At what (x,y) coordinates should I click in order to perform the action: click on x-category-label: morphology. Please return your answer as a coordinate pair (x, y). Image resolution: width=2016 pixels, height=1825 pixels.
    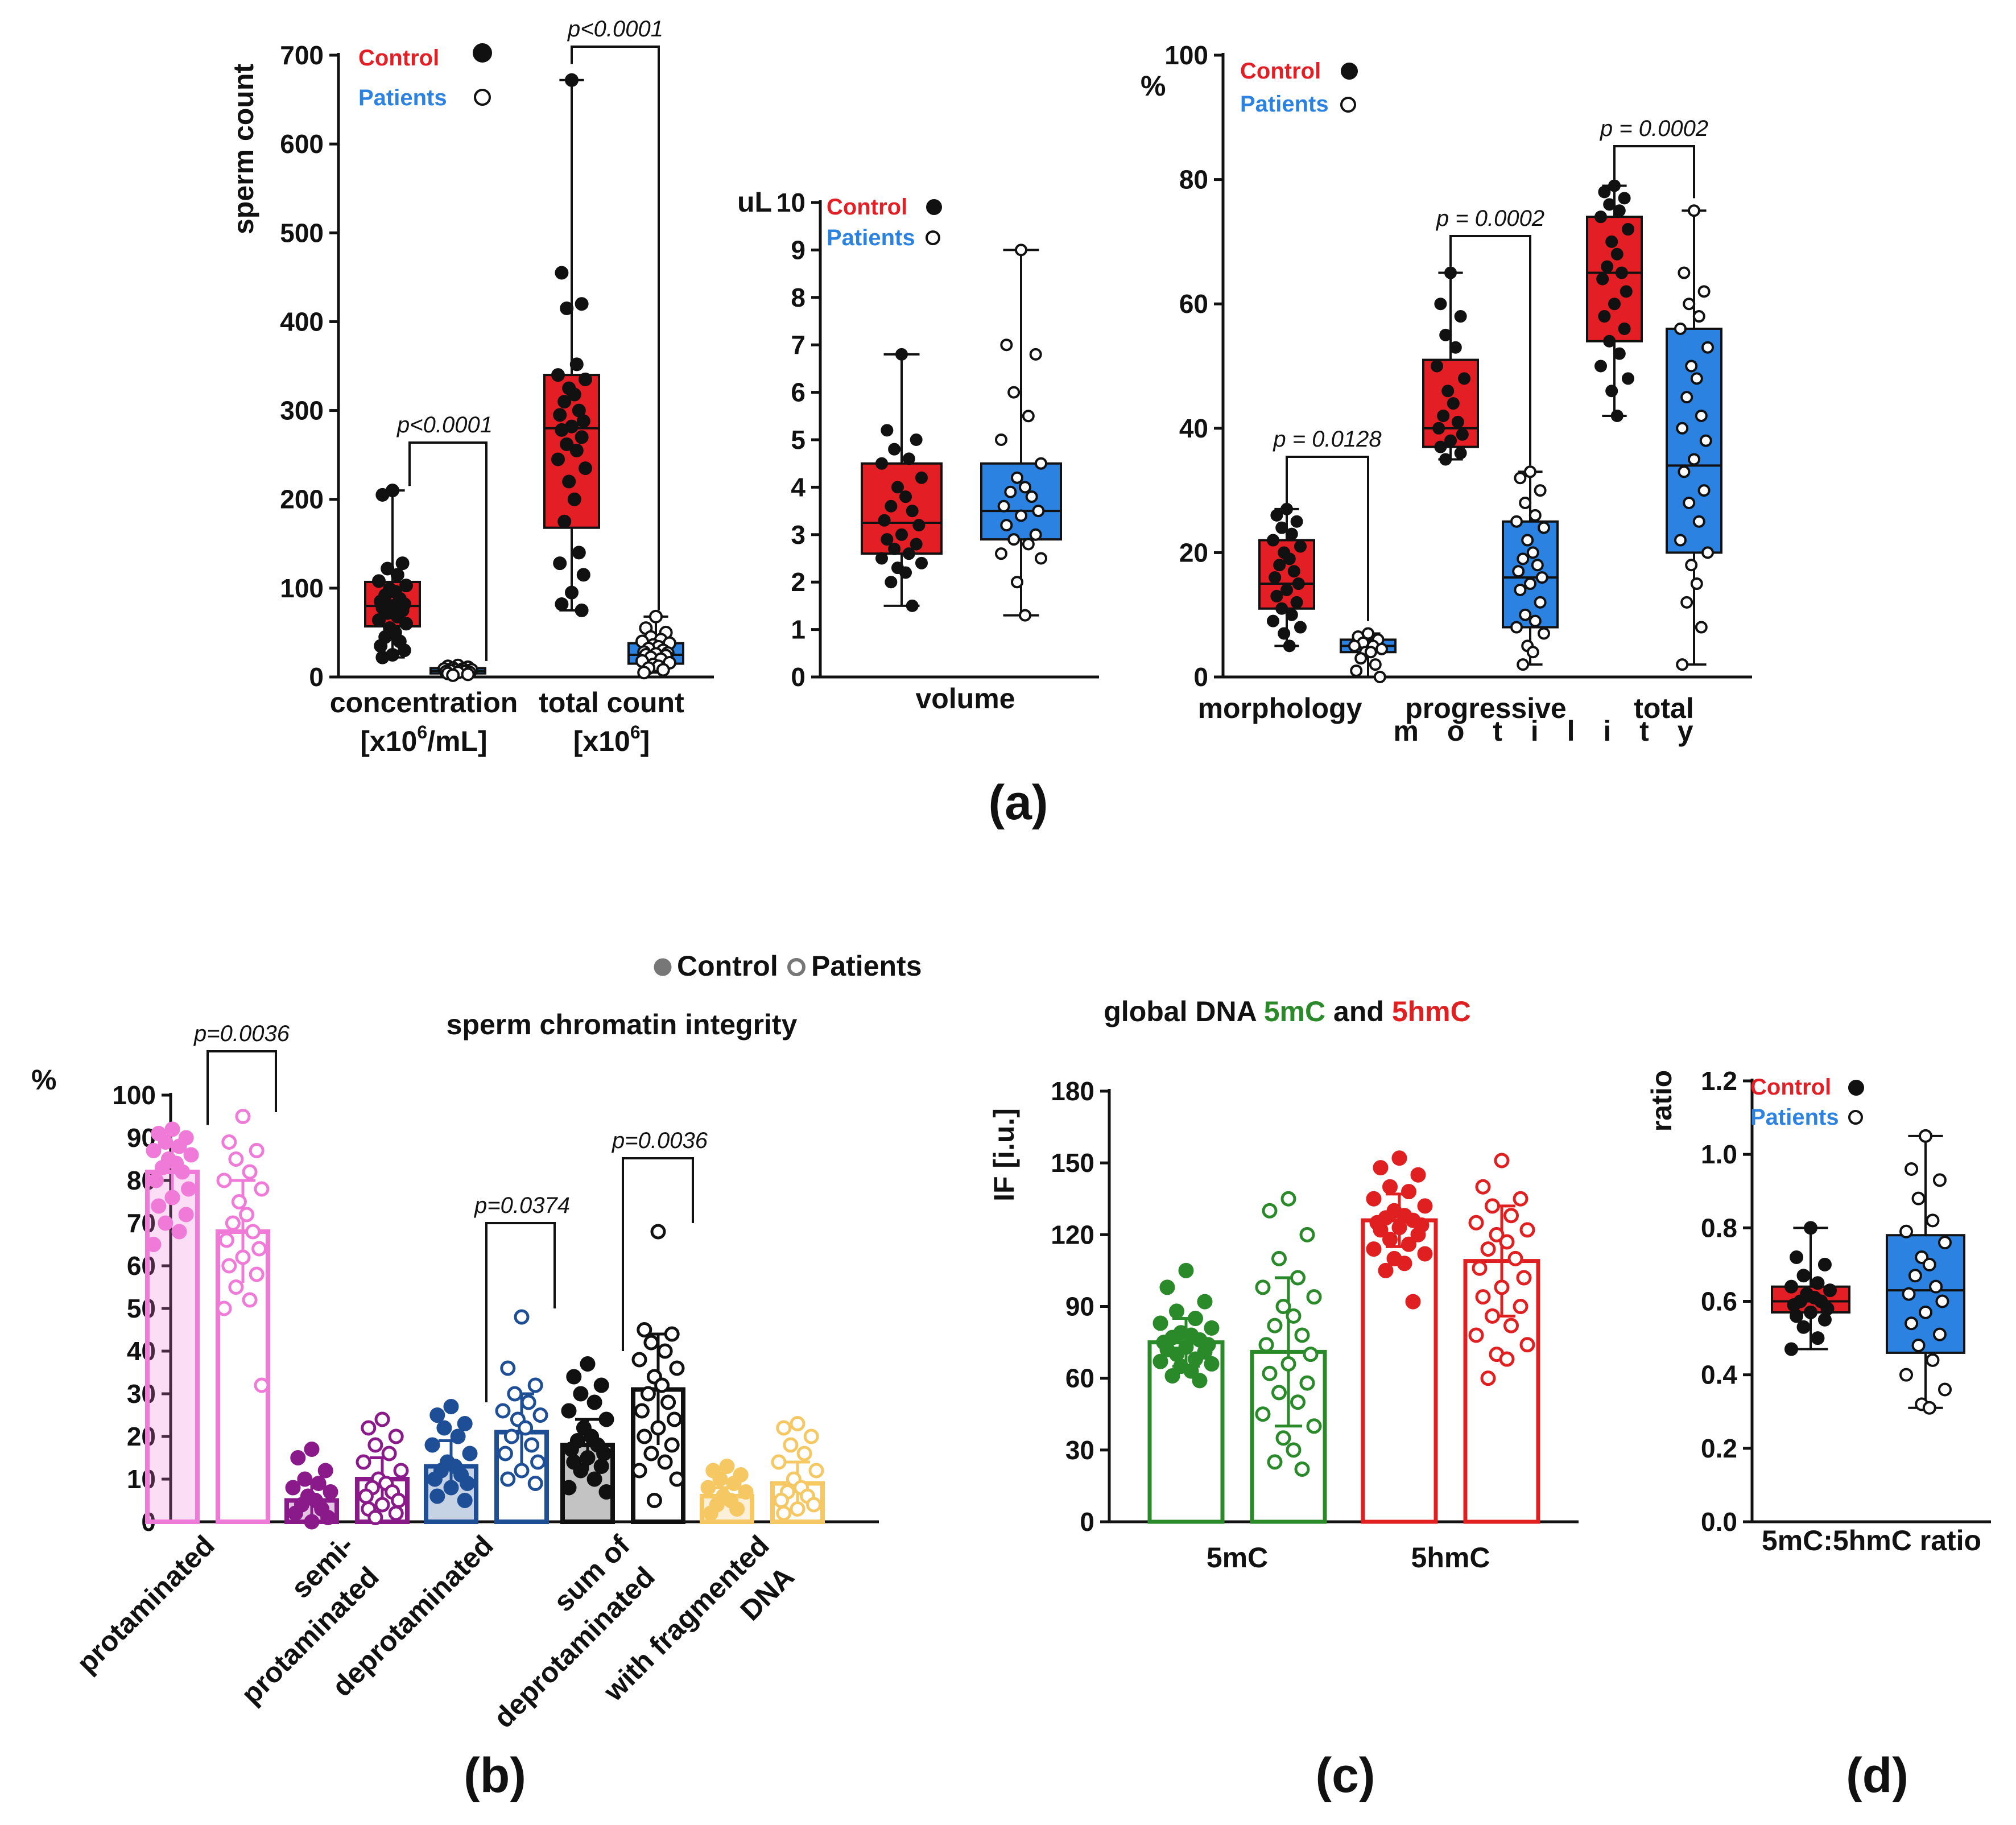
    Looking at the image, I should click on (1280, 708).